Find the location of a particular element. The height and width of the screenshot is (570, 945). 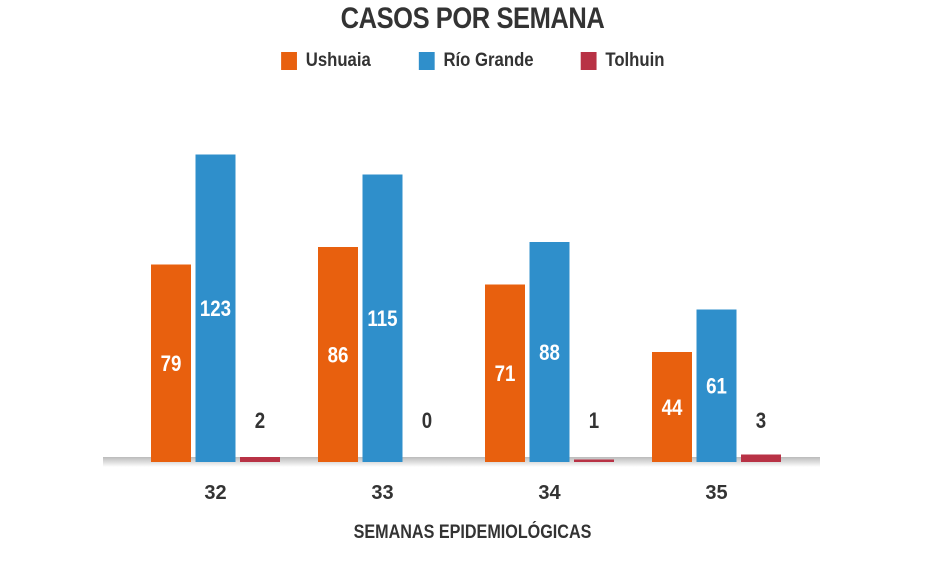

data-label: 1 is located at coordinates (594, 422).